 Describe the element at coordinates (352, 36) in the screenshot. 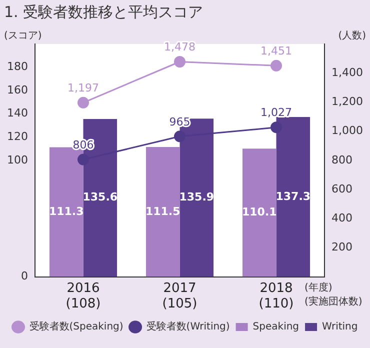

I see `y2-axis-title: (人数)` at that location.